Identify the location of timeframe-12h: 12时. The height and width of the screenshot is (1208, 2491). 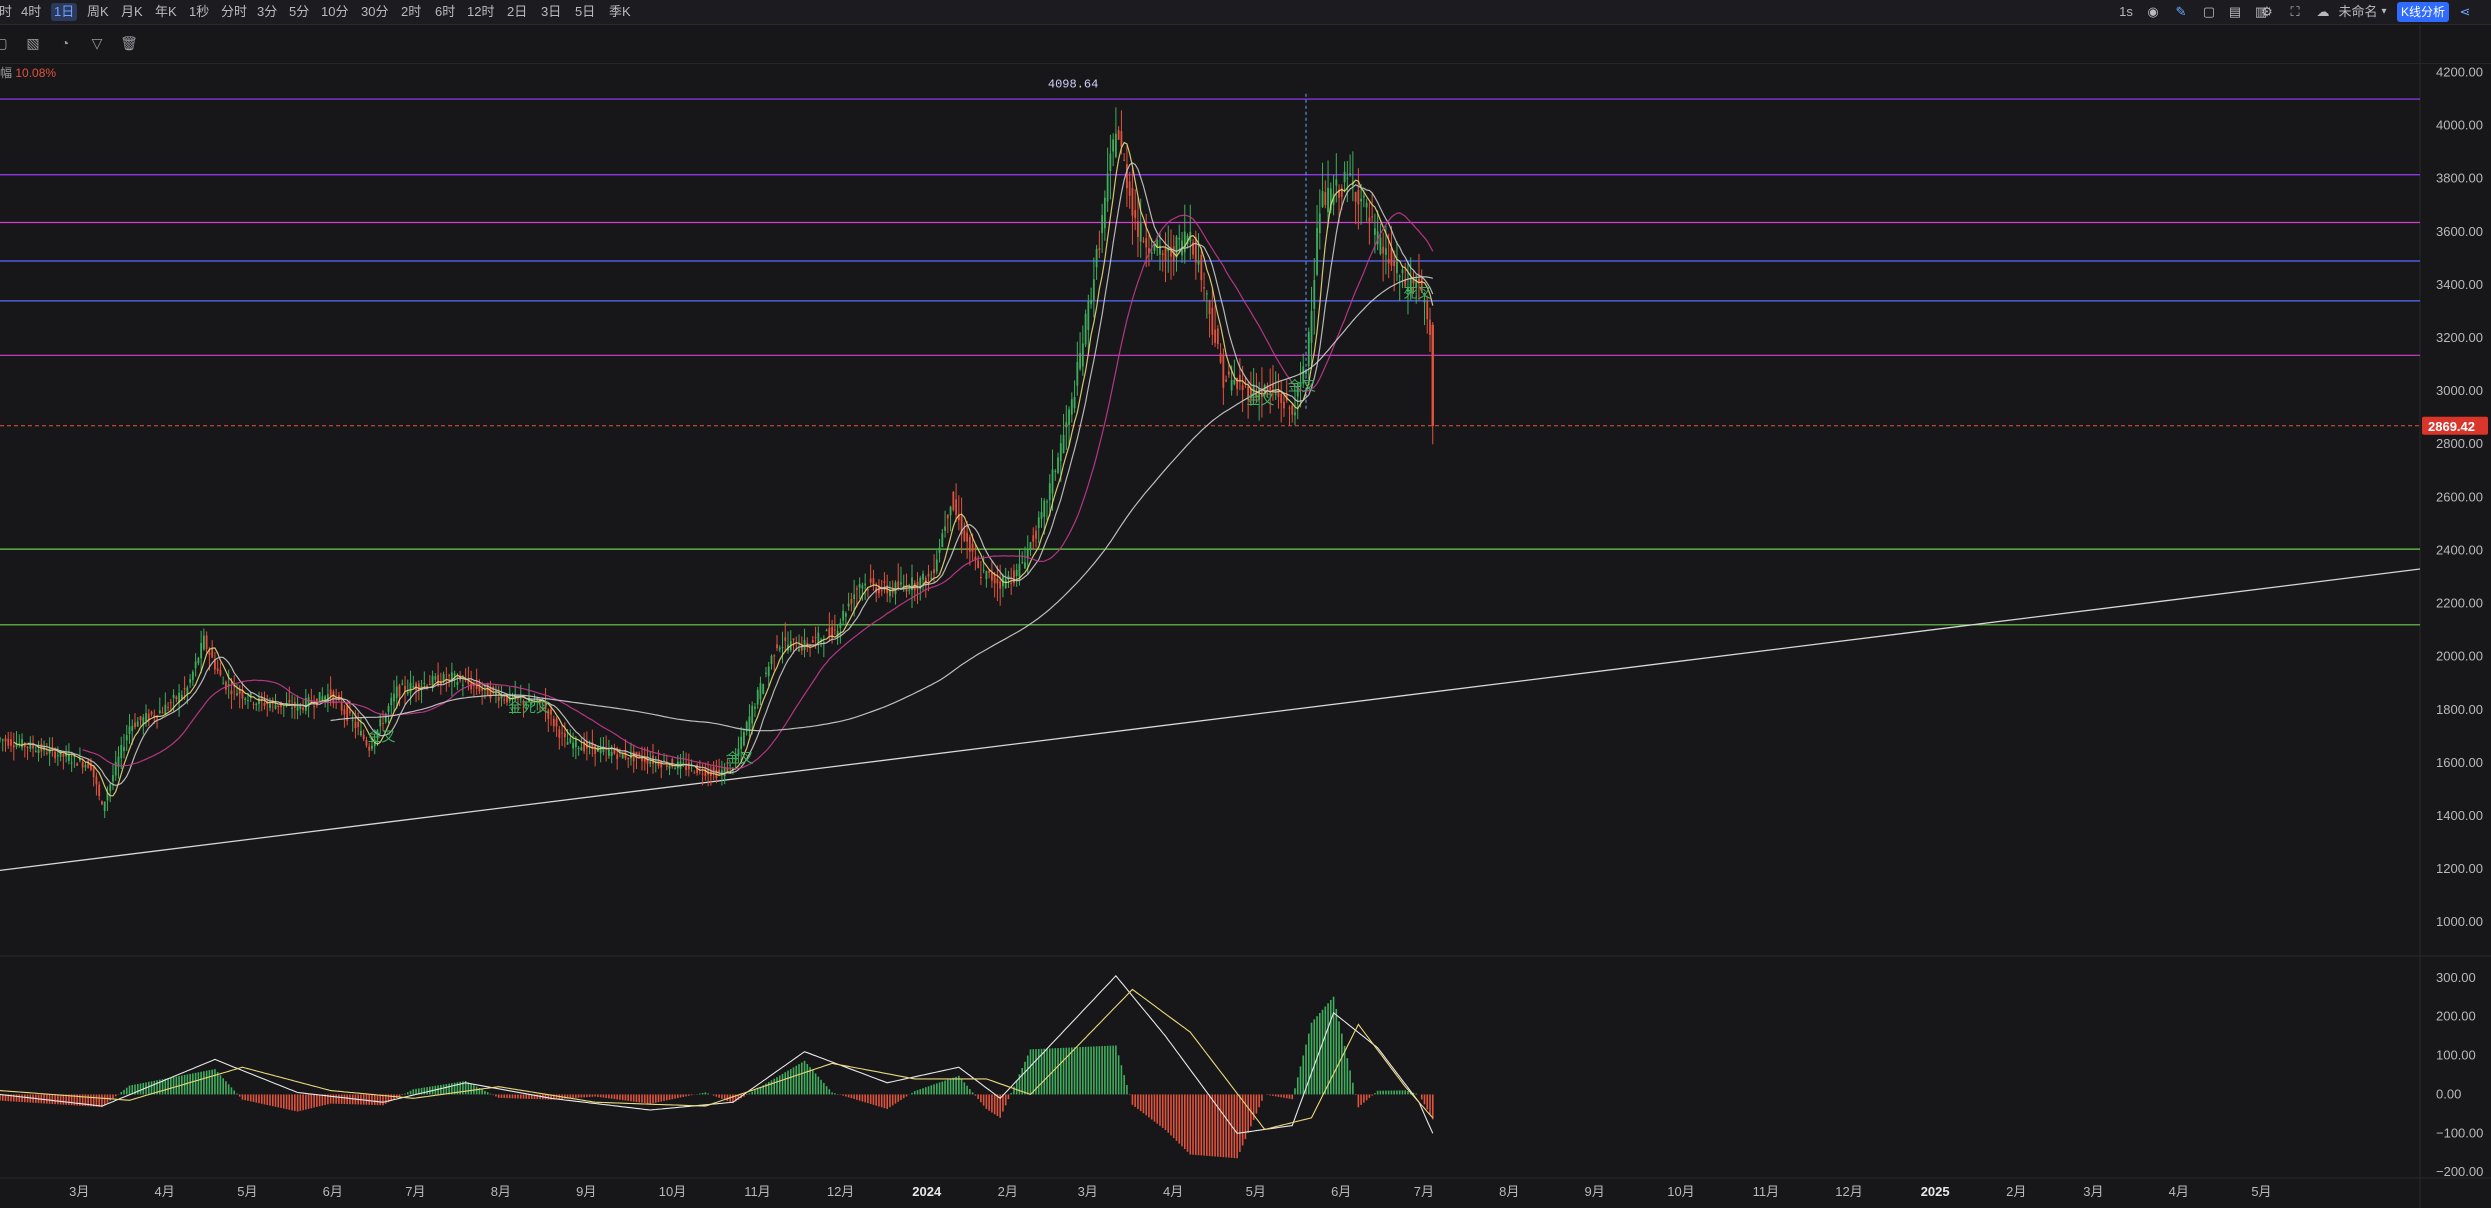
(481, 11).